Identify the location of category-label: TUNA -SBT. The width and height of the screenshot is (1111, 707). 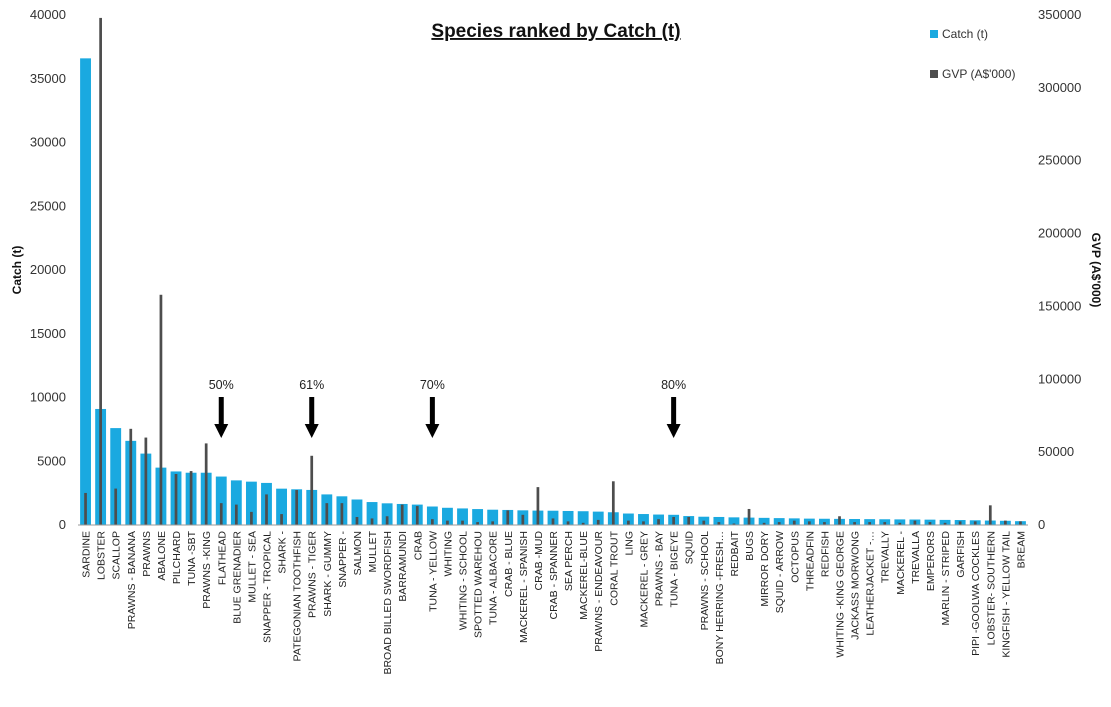
(192, 557).